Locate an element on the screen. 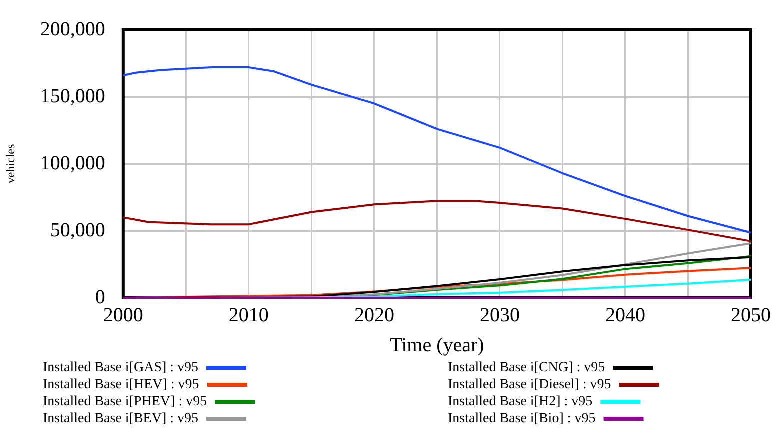 This screenshot has width=777, height=434. legend-label: Installed Base i[Bio] : v95 is located at coordinates (522, 419).